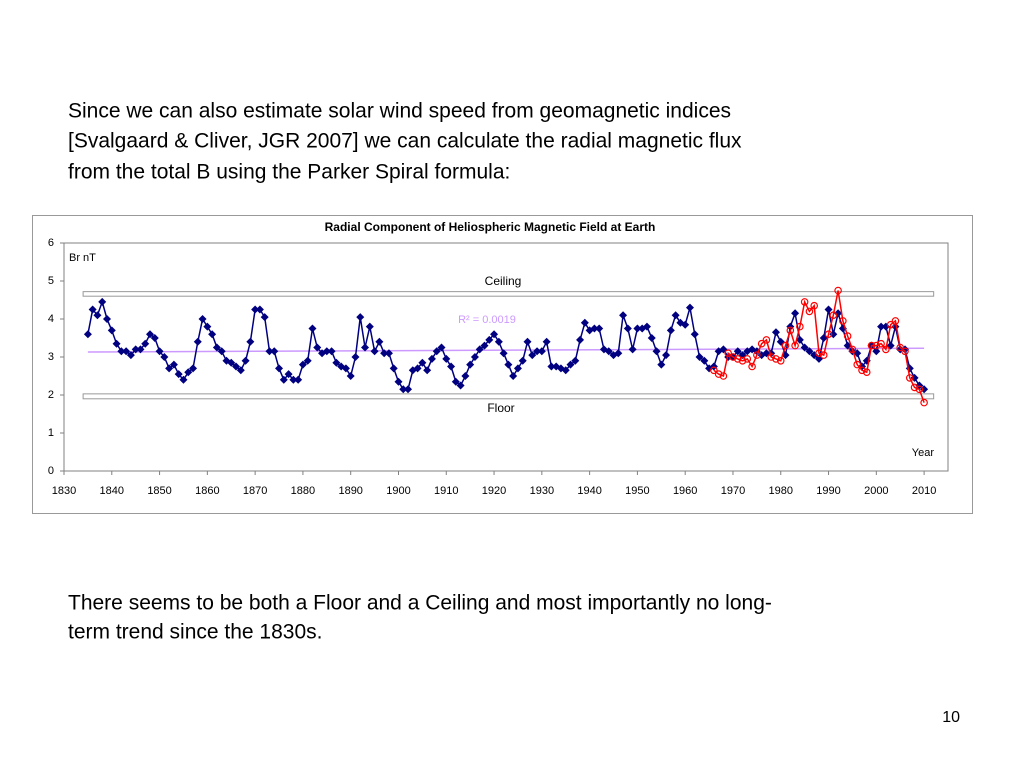 The image size is (1024, 768). I want to click on x-tick-label: 1860, so click(207, 491).